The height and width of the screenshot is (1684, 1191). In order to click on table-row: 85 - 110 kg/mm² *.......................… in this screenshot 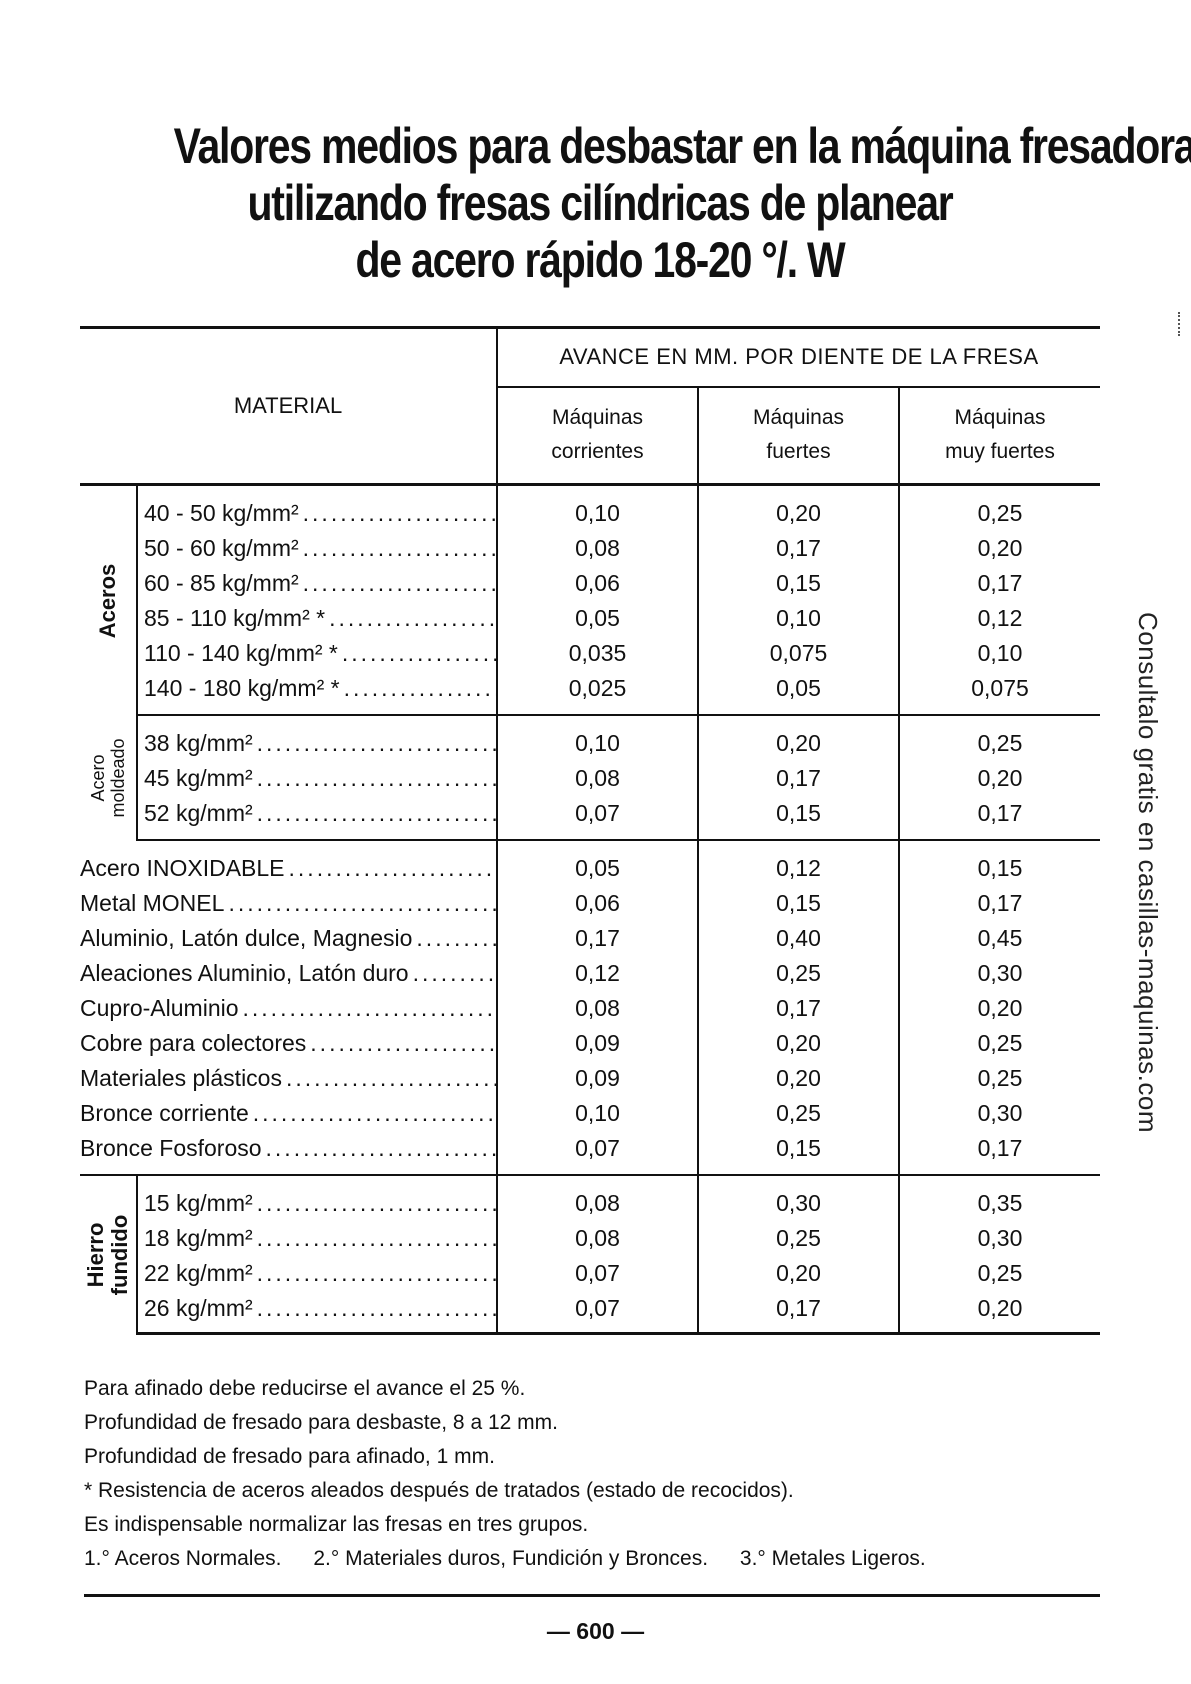, I will do `click(590, 618)`.